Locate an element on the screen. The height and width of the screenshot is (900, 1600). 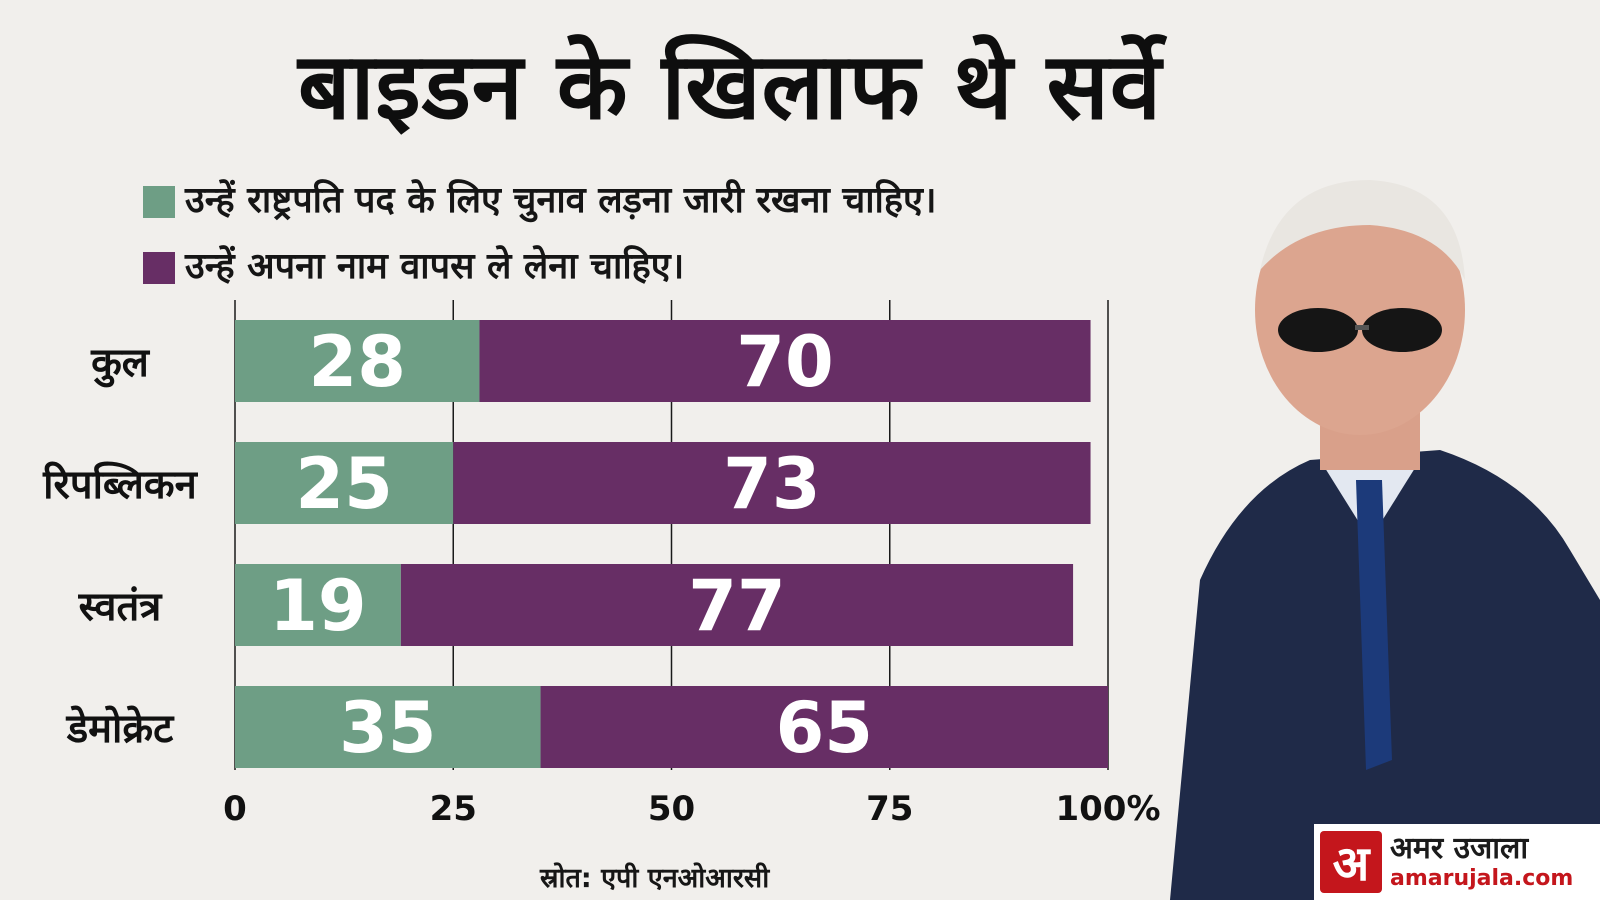
logo-domain: amarujala.com is located at coordinates (1482, 878).